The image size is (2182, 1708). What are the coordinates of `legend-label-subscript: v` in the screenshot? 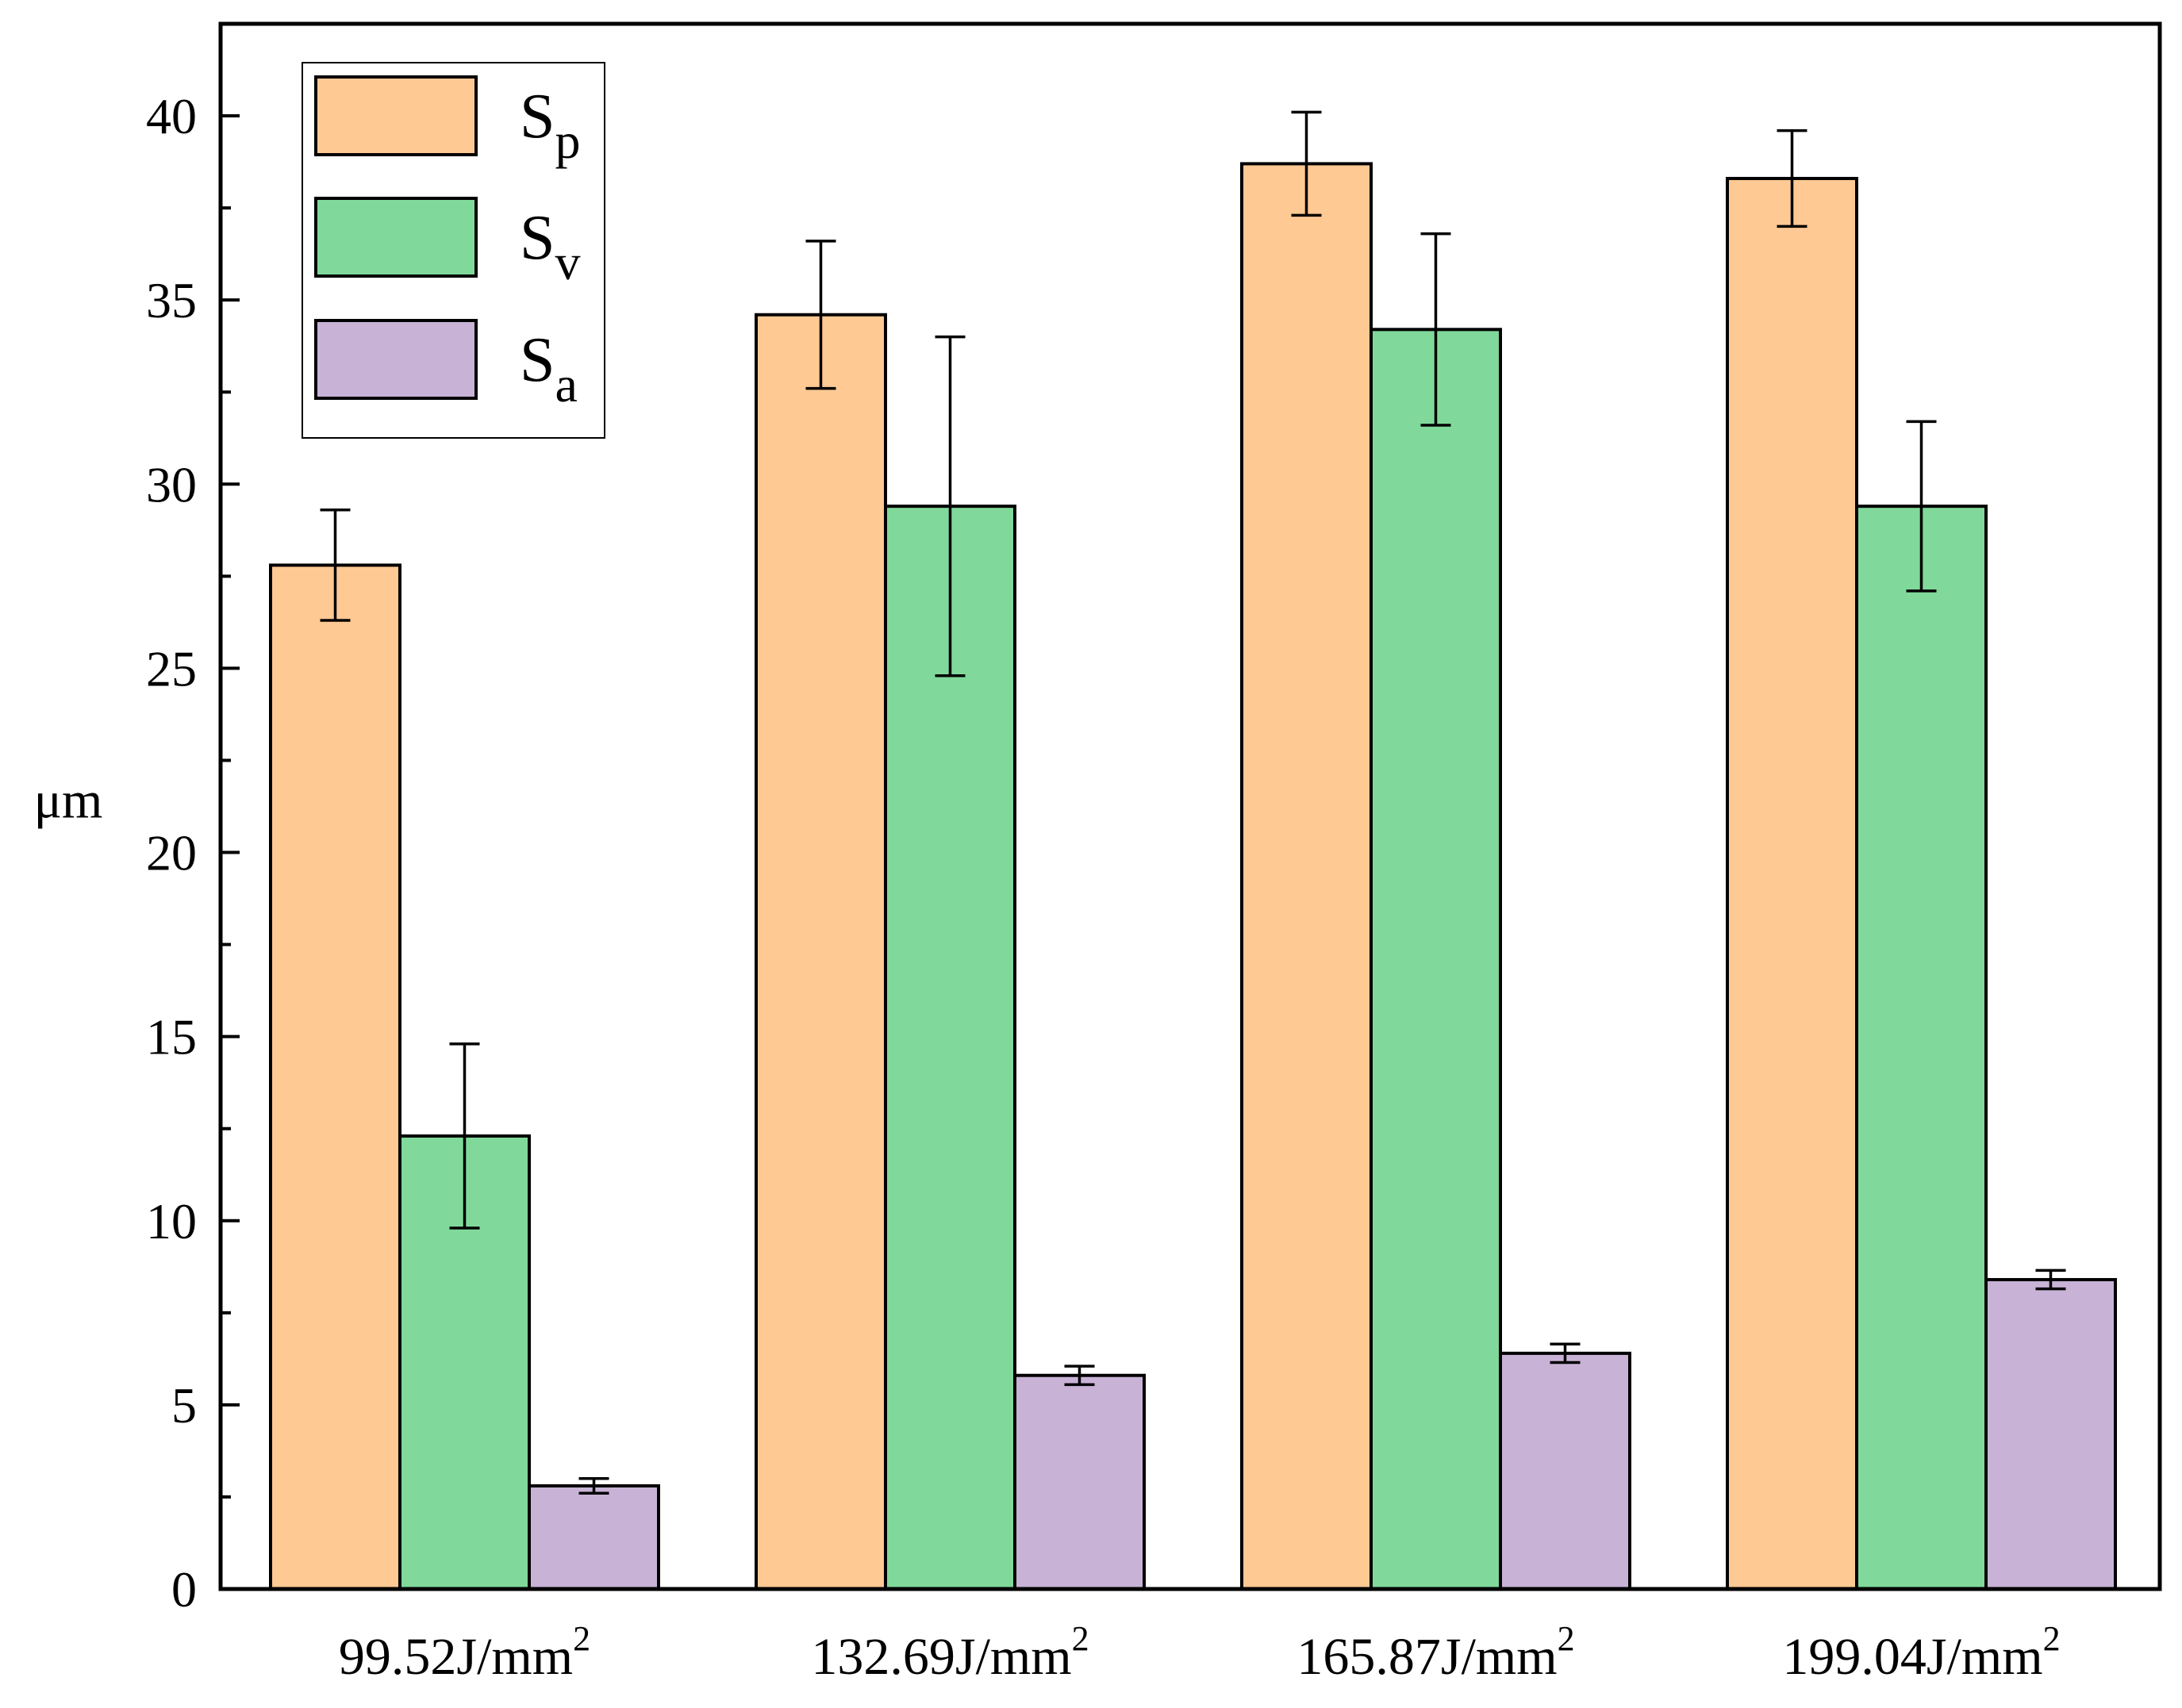 It's located at (568, 262).